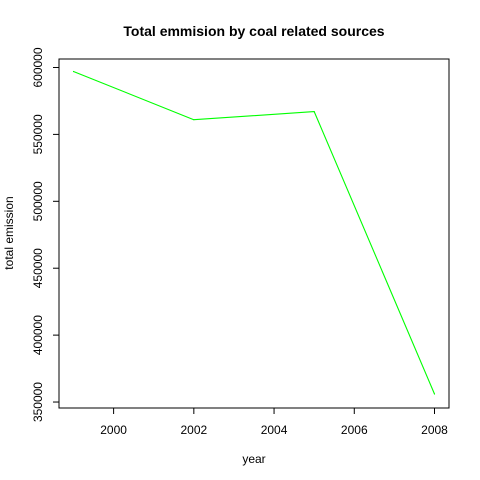  What do you see at coordinates (38, 67) in the screenshot?
I see `y-tick-label: 600000` at bounding box center [38, 67].